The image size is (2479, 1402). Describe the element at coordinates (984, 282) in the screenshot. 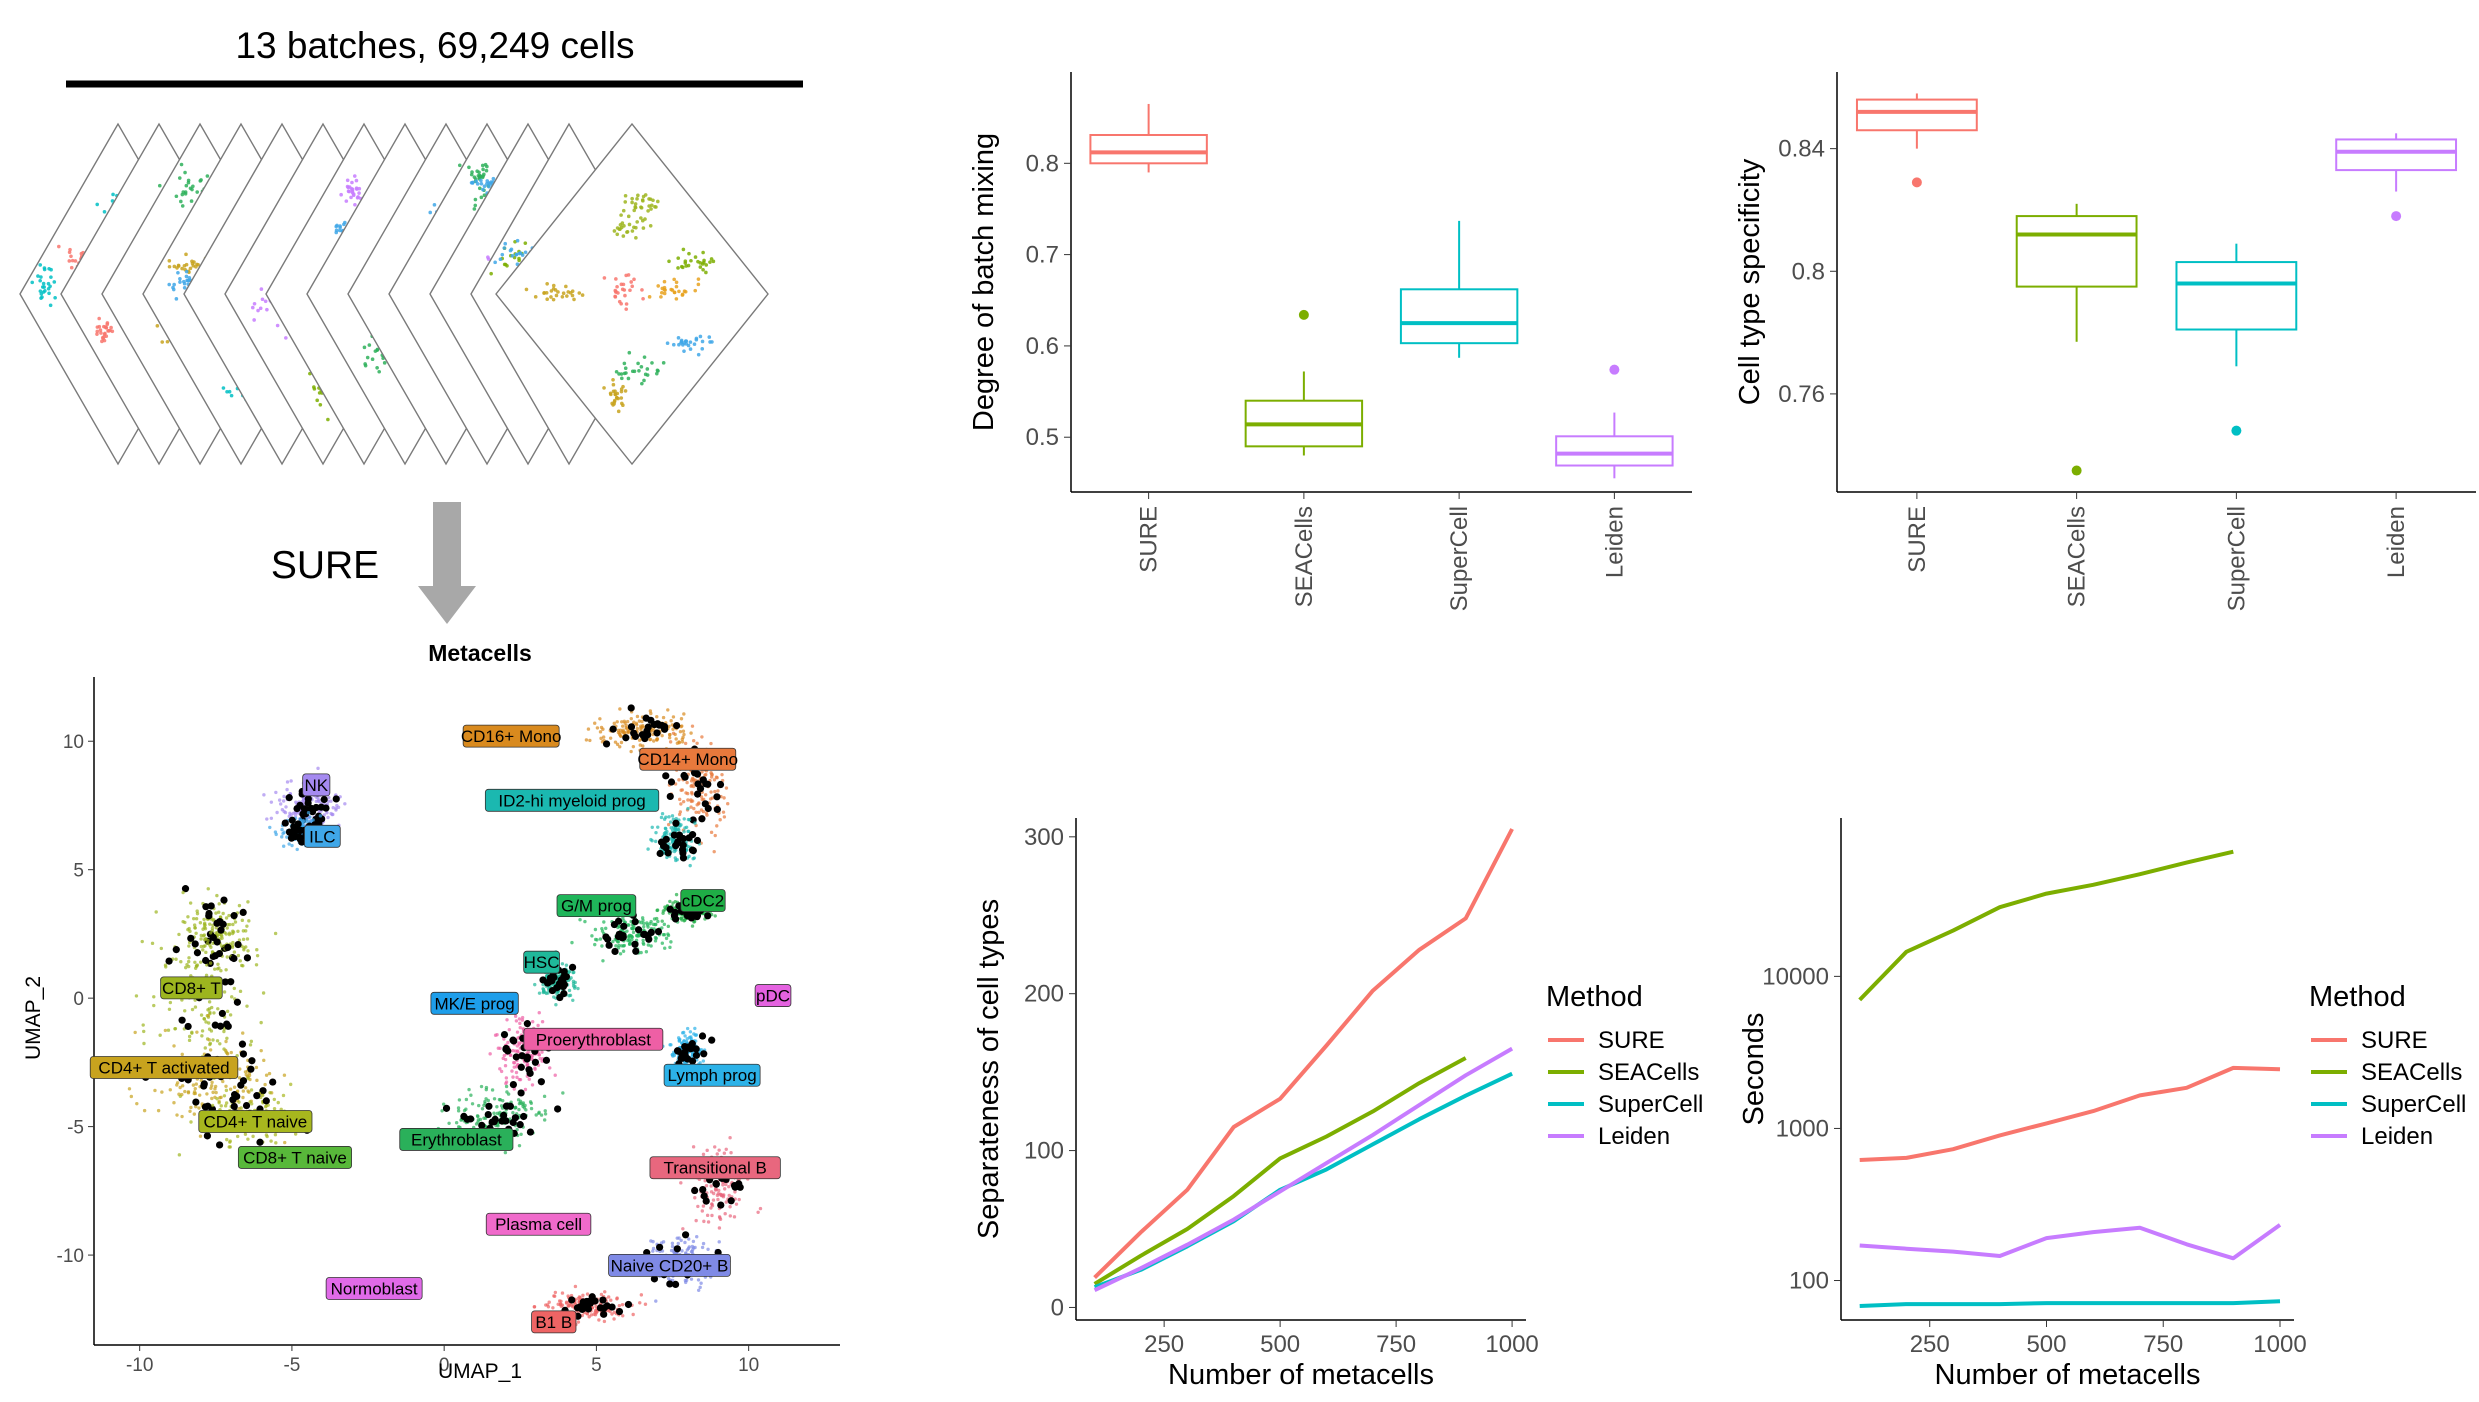

I see `y-axis-label: Degree of batch mixing` at that location.